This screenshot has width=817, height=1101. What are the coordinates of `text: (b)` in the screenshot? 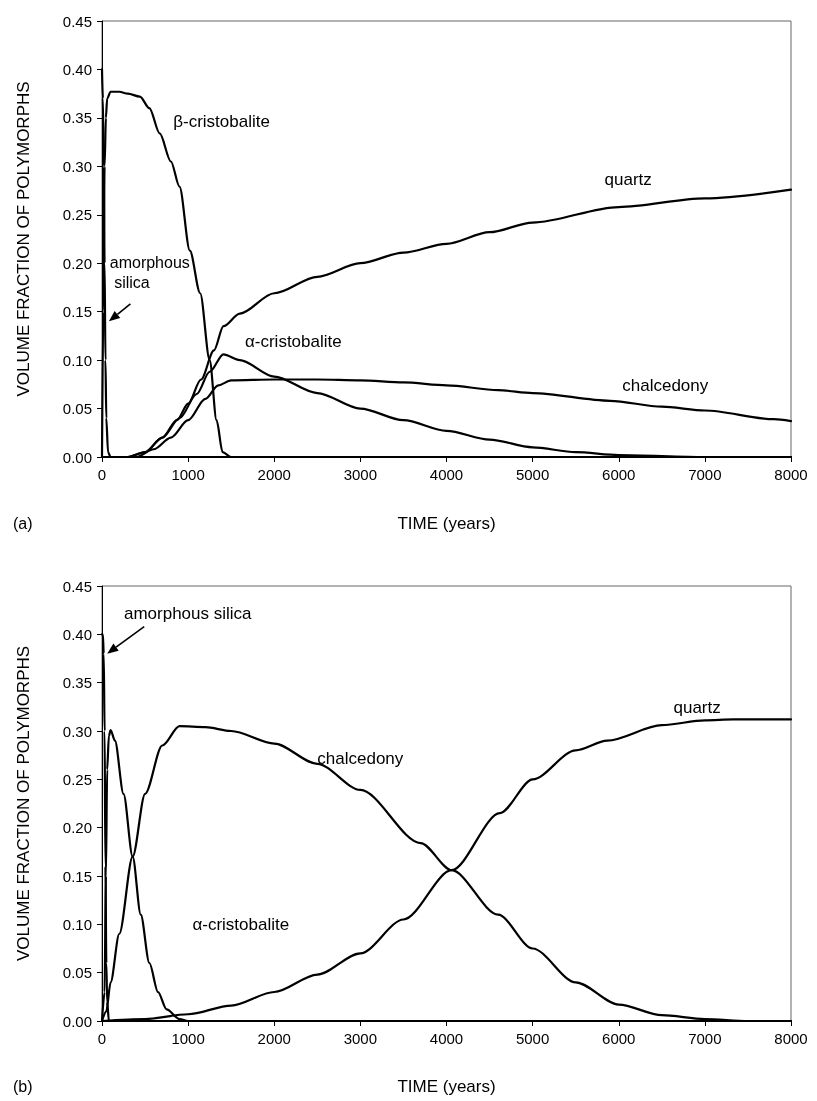 It's located at (23, 1086).